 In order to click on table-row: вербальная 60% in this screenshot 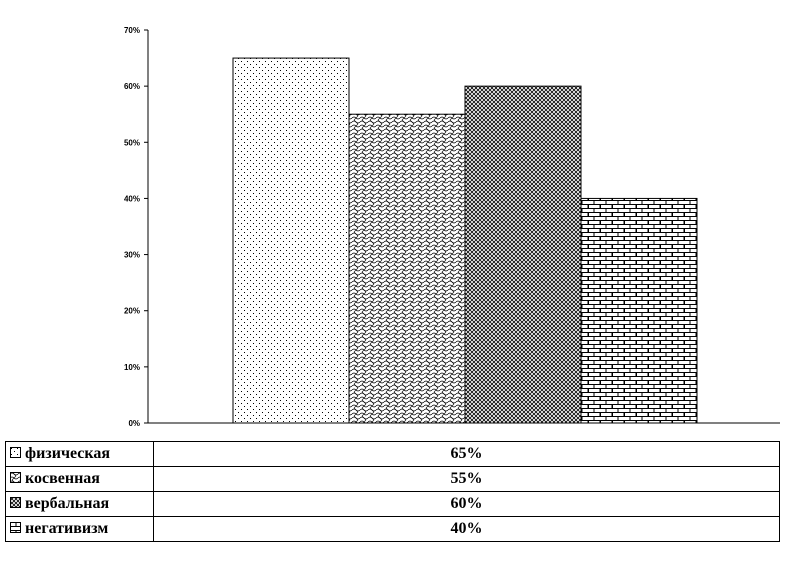, I will do `click(392, 504)`.